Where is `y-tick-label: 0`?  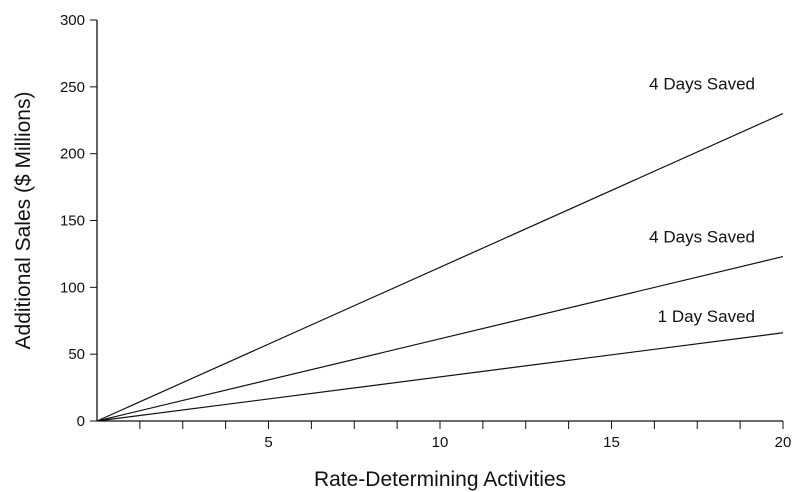
y-tick-label: 0 is located at coordinates (81, 421).